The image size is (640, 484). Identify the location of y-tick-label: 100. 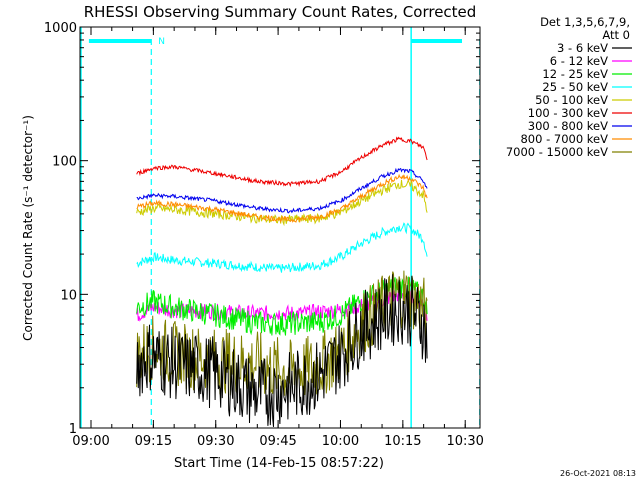
(64, 162).